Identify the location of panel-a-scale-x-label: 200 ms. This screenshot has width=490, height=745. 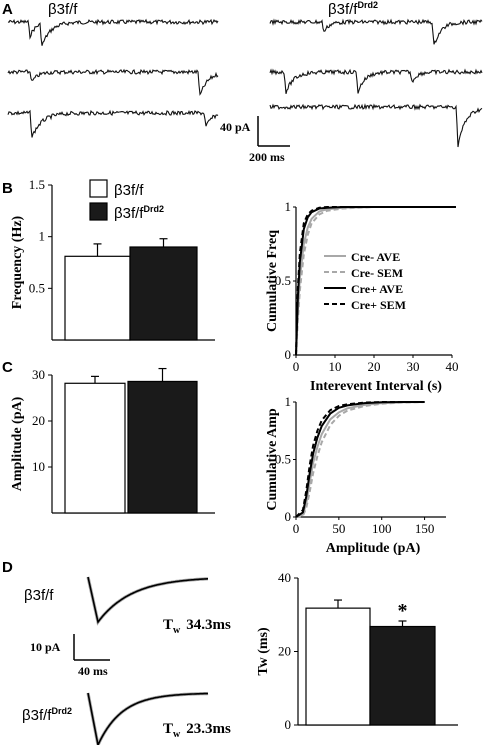
(267, 157).